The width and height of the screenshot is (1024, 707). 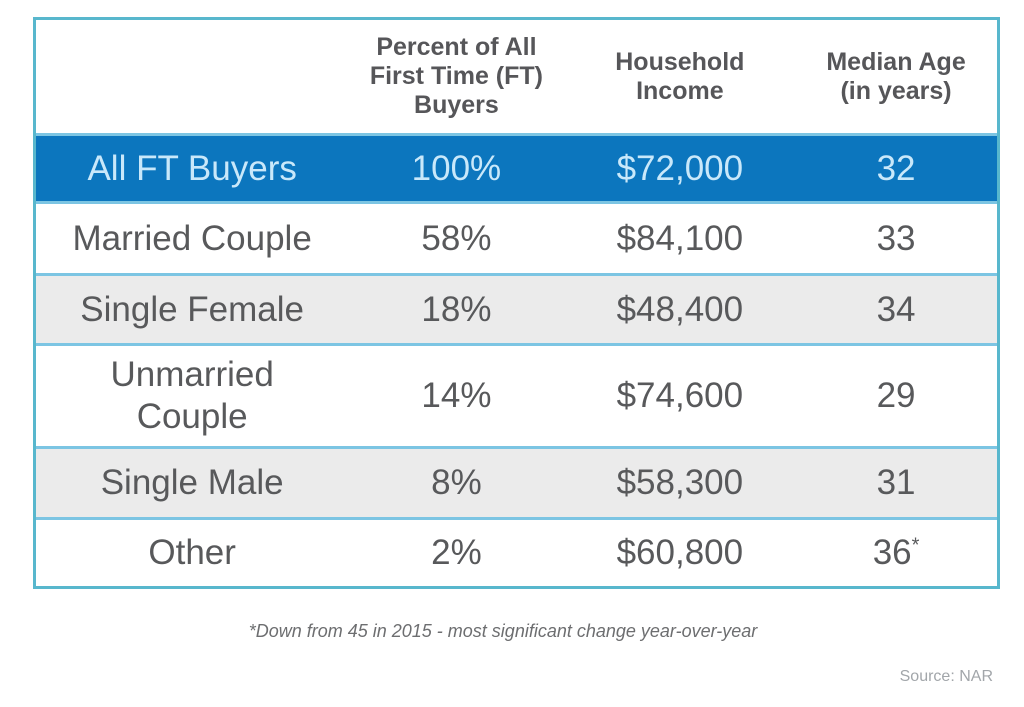 I want to click on age-value: 31, so click(x=896, y=482).